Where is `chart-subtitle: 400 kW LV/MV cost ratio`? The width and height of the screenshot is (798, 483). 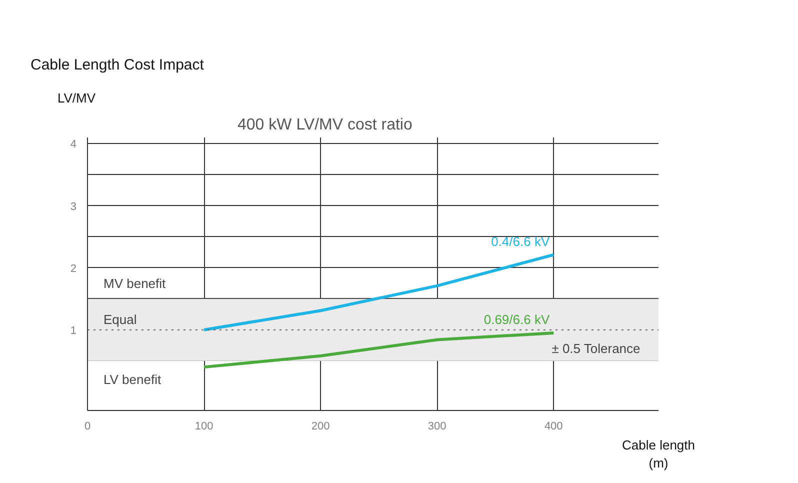 chart-subtitle: 400 kW LV/MV cost ratio is located at coordinates (325, 125).